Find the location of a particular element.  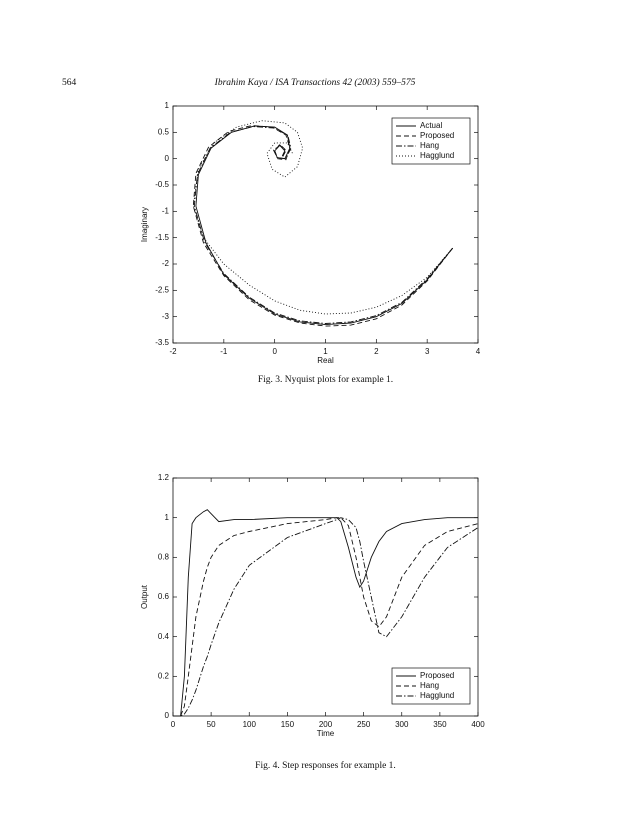

x-tick-label: 150 is located at coordinates (288, 724).